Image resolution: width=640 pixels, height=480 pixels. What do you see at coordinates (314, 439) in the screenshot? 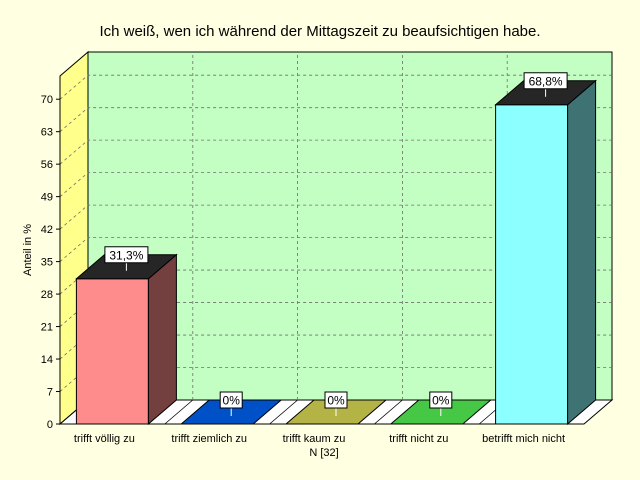
I see `category-label: trifft kaum zu` at bounding box center [314, 439].